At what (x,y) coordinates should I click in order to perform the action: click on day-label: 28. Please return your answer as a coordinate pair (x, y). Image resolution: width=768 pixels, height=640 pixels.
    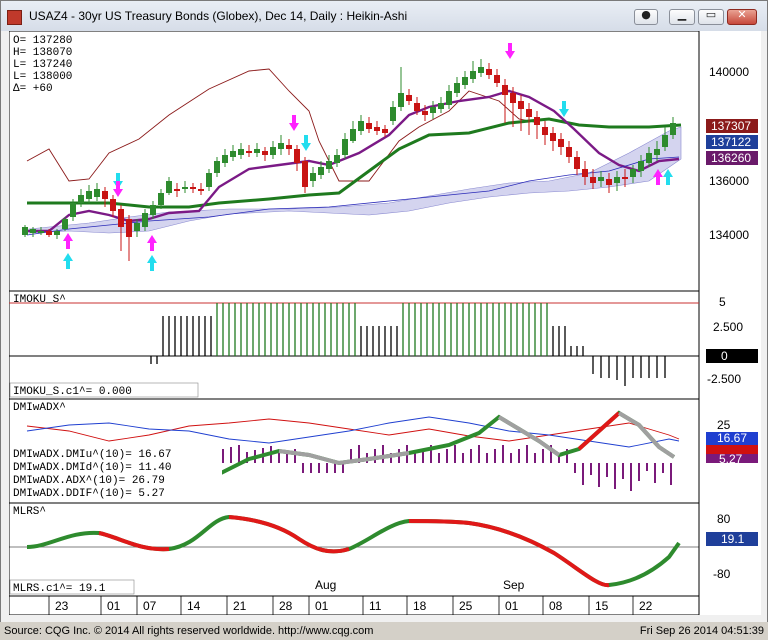
    Looking at the image, I should click on (286, 606).